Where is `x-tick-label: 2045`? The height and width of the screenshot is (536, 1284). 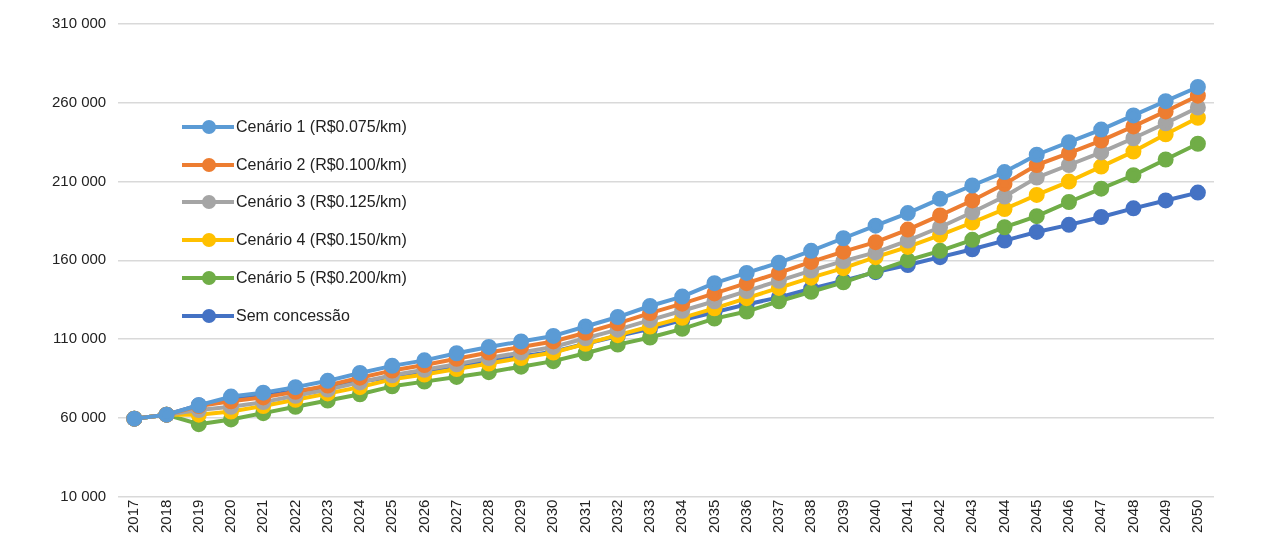
x-tick-label: 2045 is located at coordinates (1035, 516).